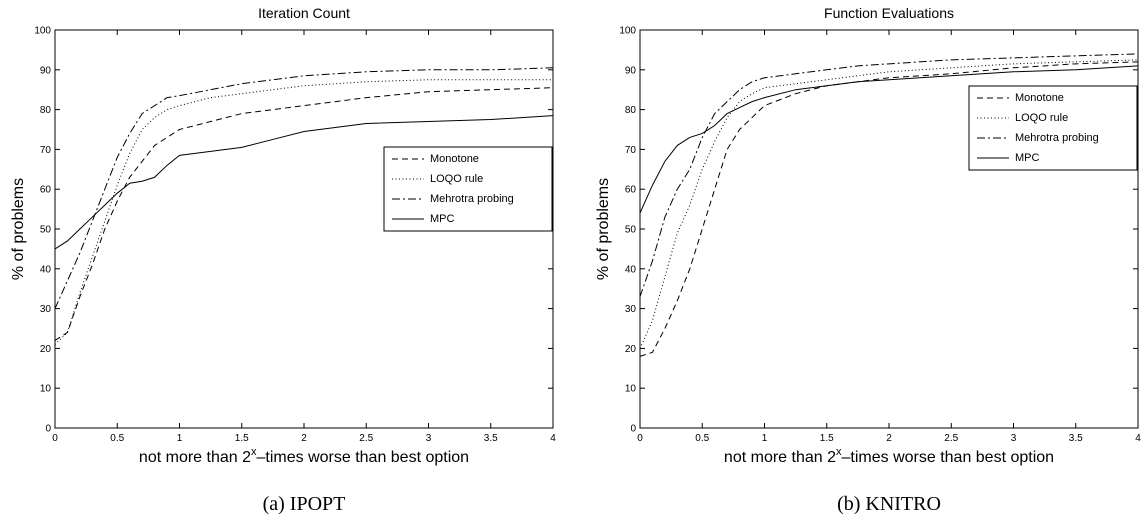 The height and width of the screenshot is (523, 1143). Describe the element at coordinates (304, 13) in the screenshot. I see `chart-title: Iteration Count` at that location.